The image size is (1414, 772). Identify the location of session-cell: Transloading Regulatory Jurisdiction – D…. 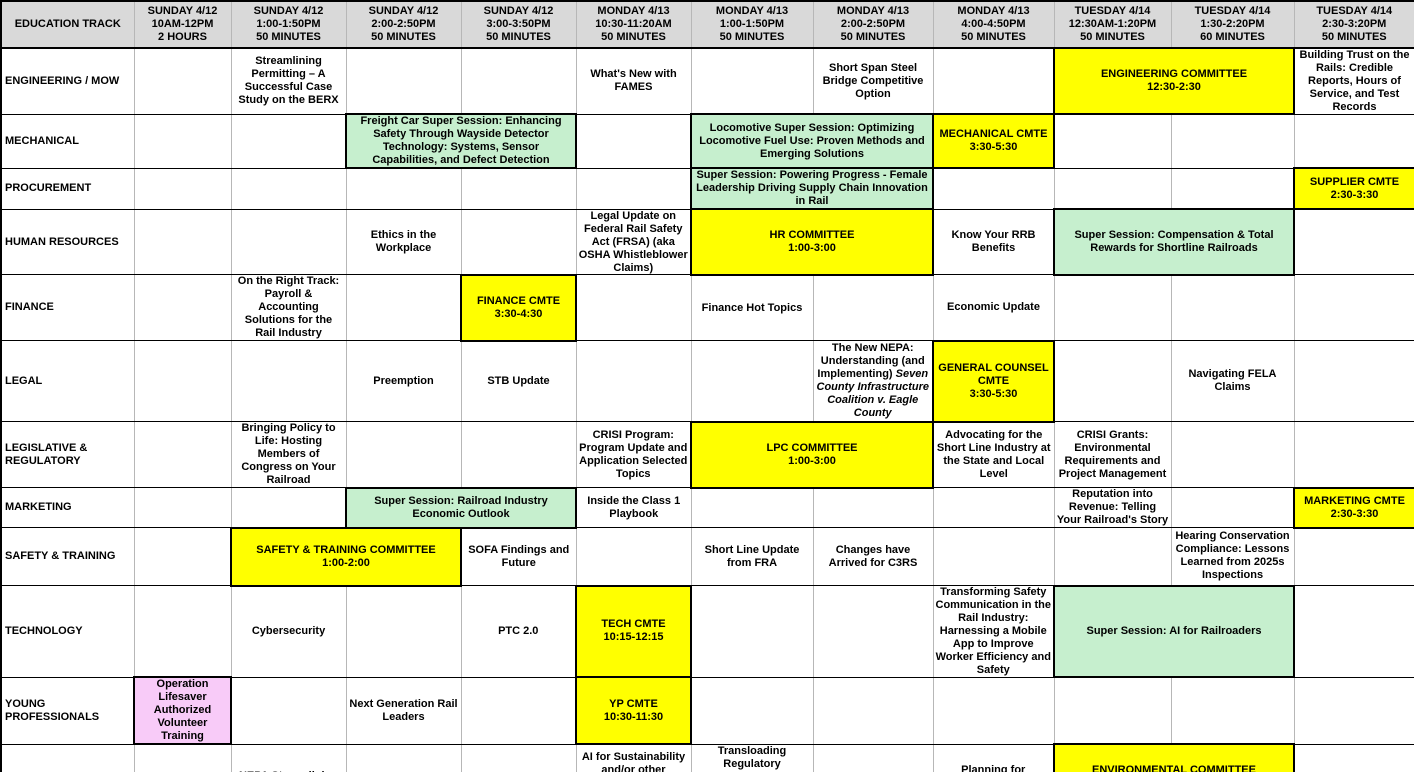
(752, 757).